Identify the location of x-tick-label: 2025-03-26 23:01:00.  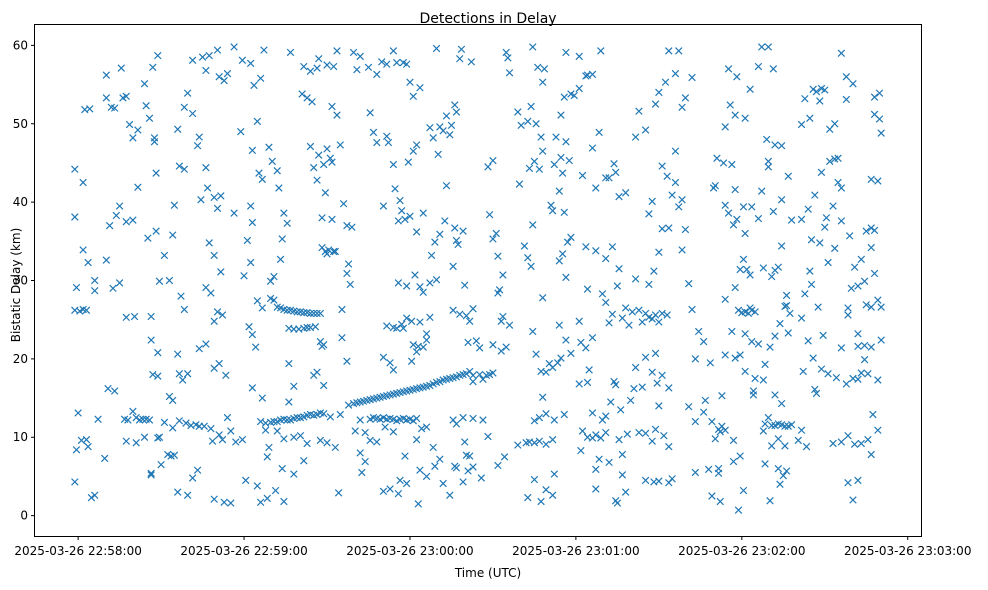
(575, 551).